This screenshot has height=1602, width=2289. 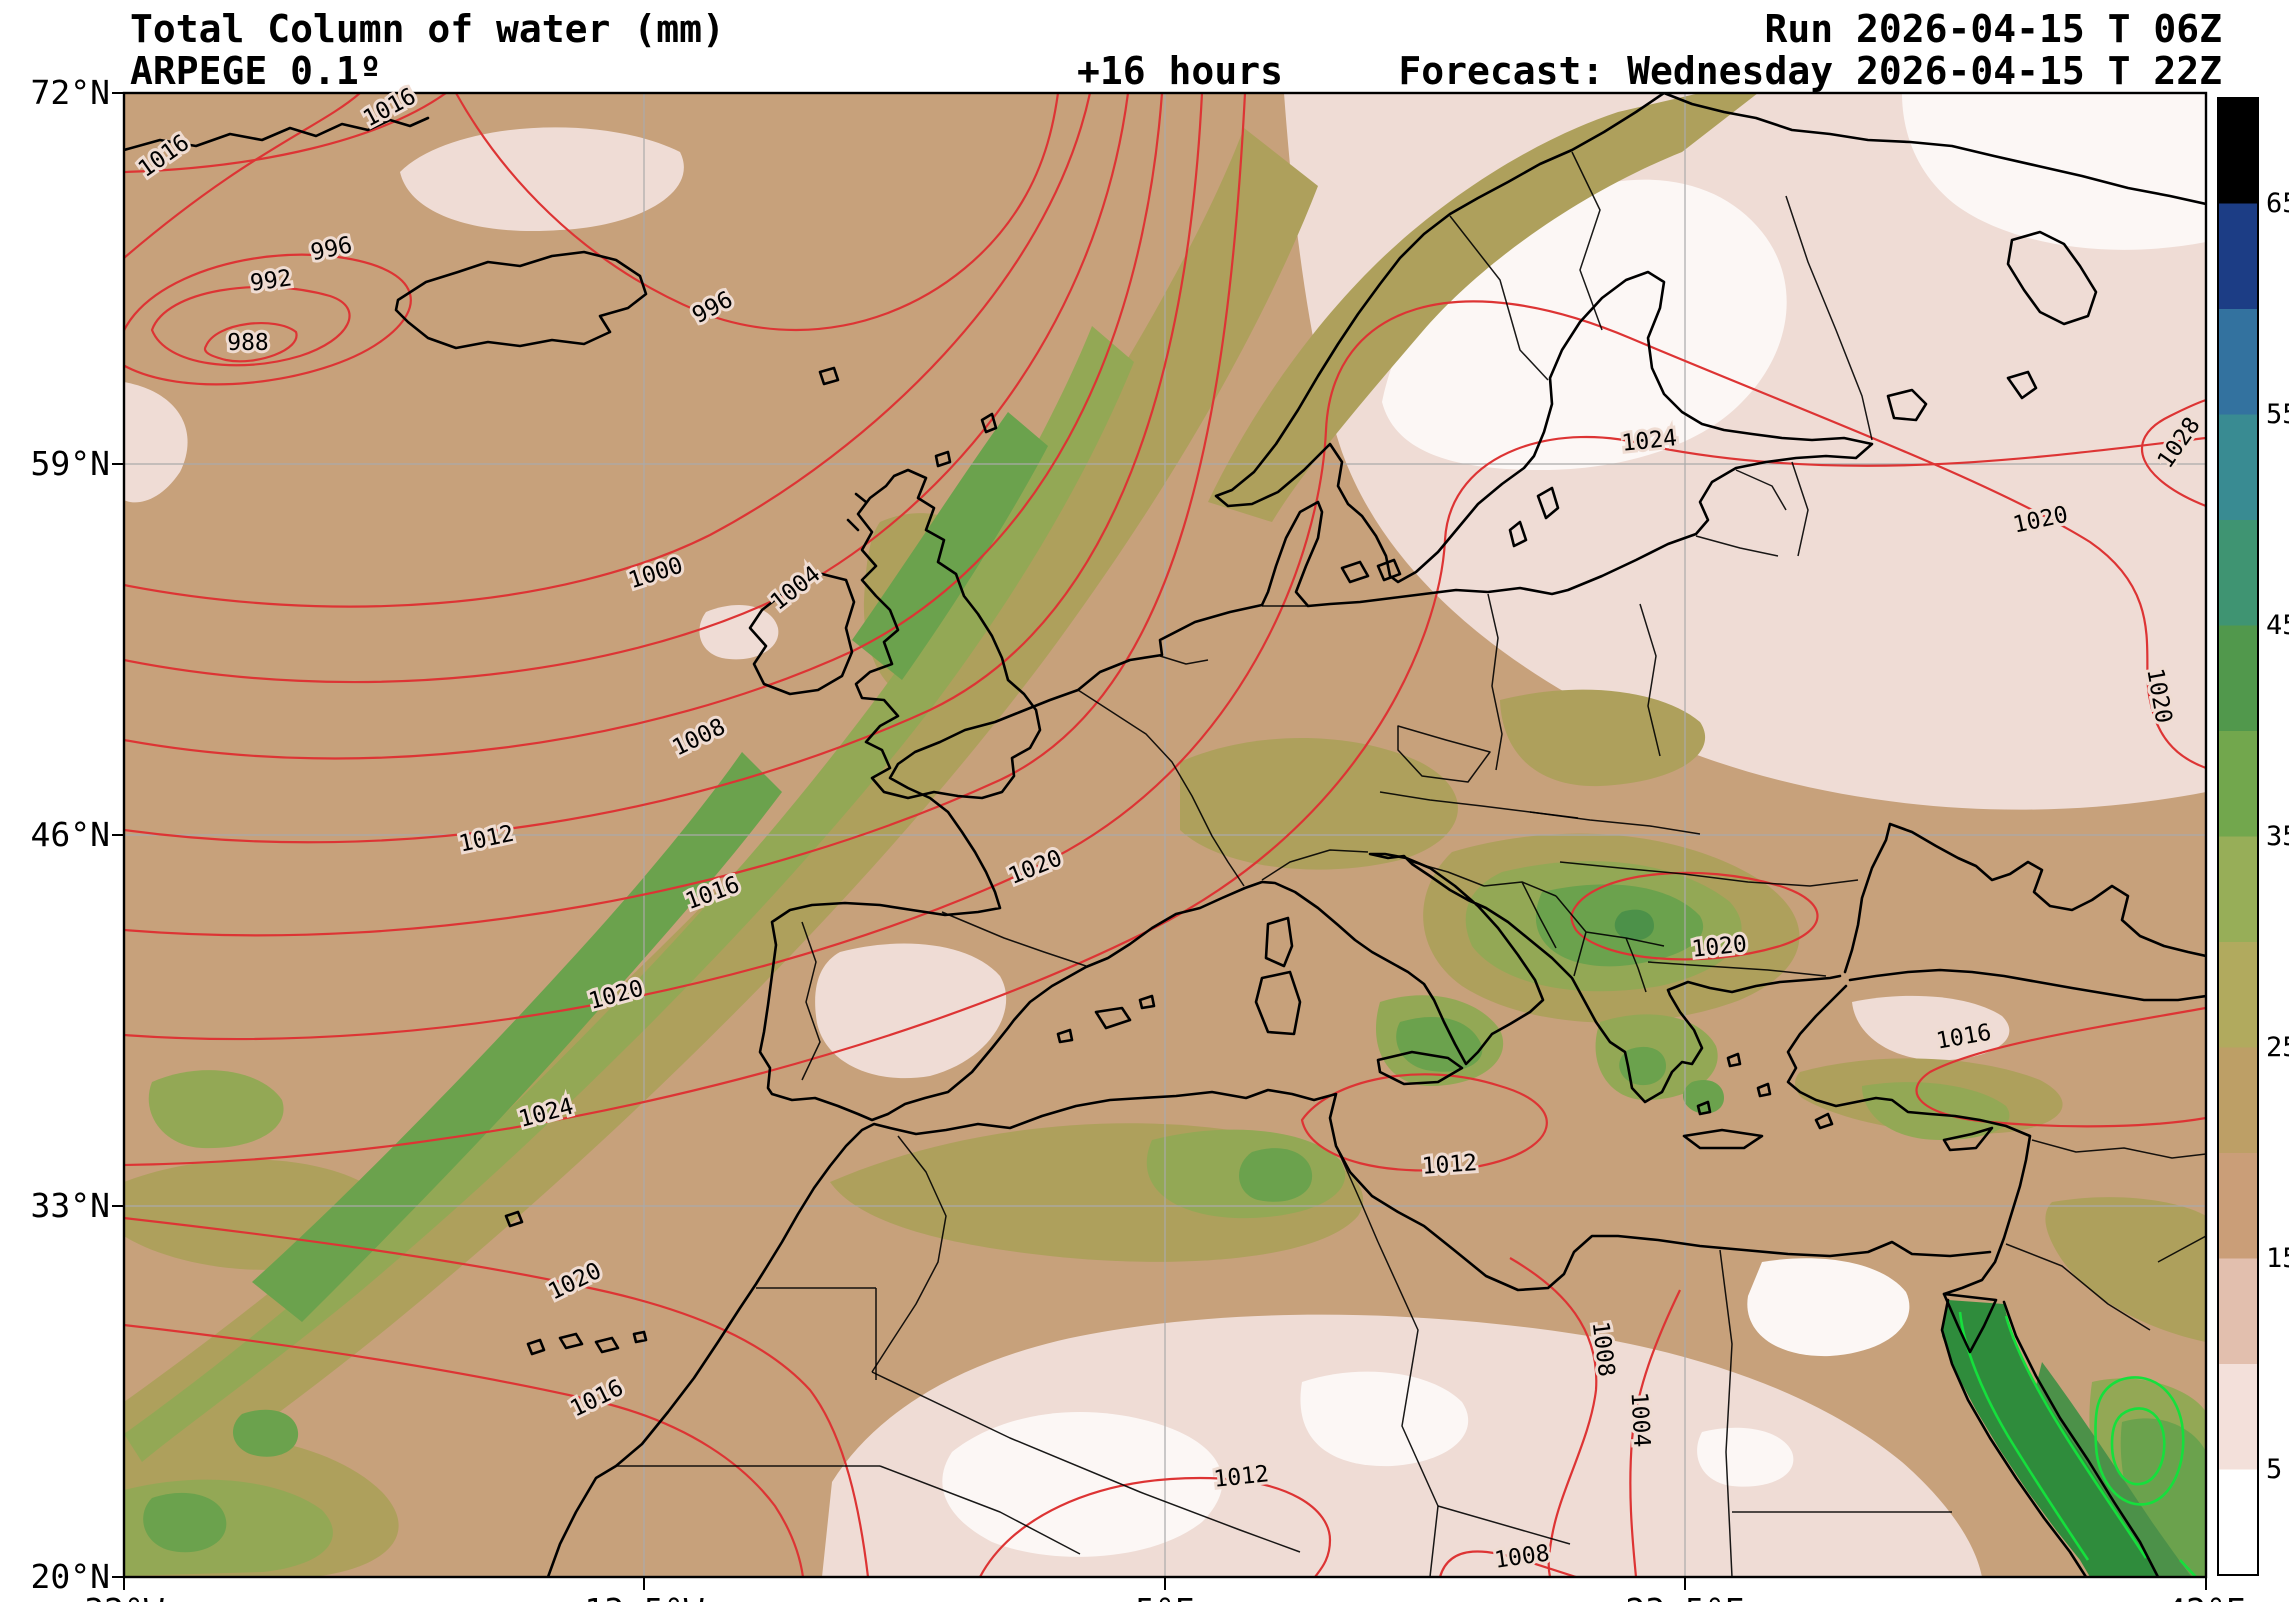 I want to click on border-czechia, so click(x=1444, y=754).